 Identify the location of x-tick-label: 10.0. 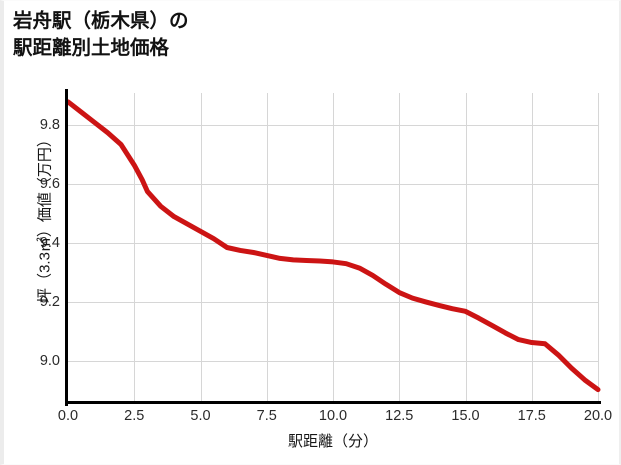
(333, 416).